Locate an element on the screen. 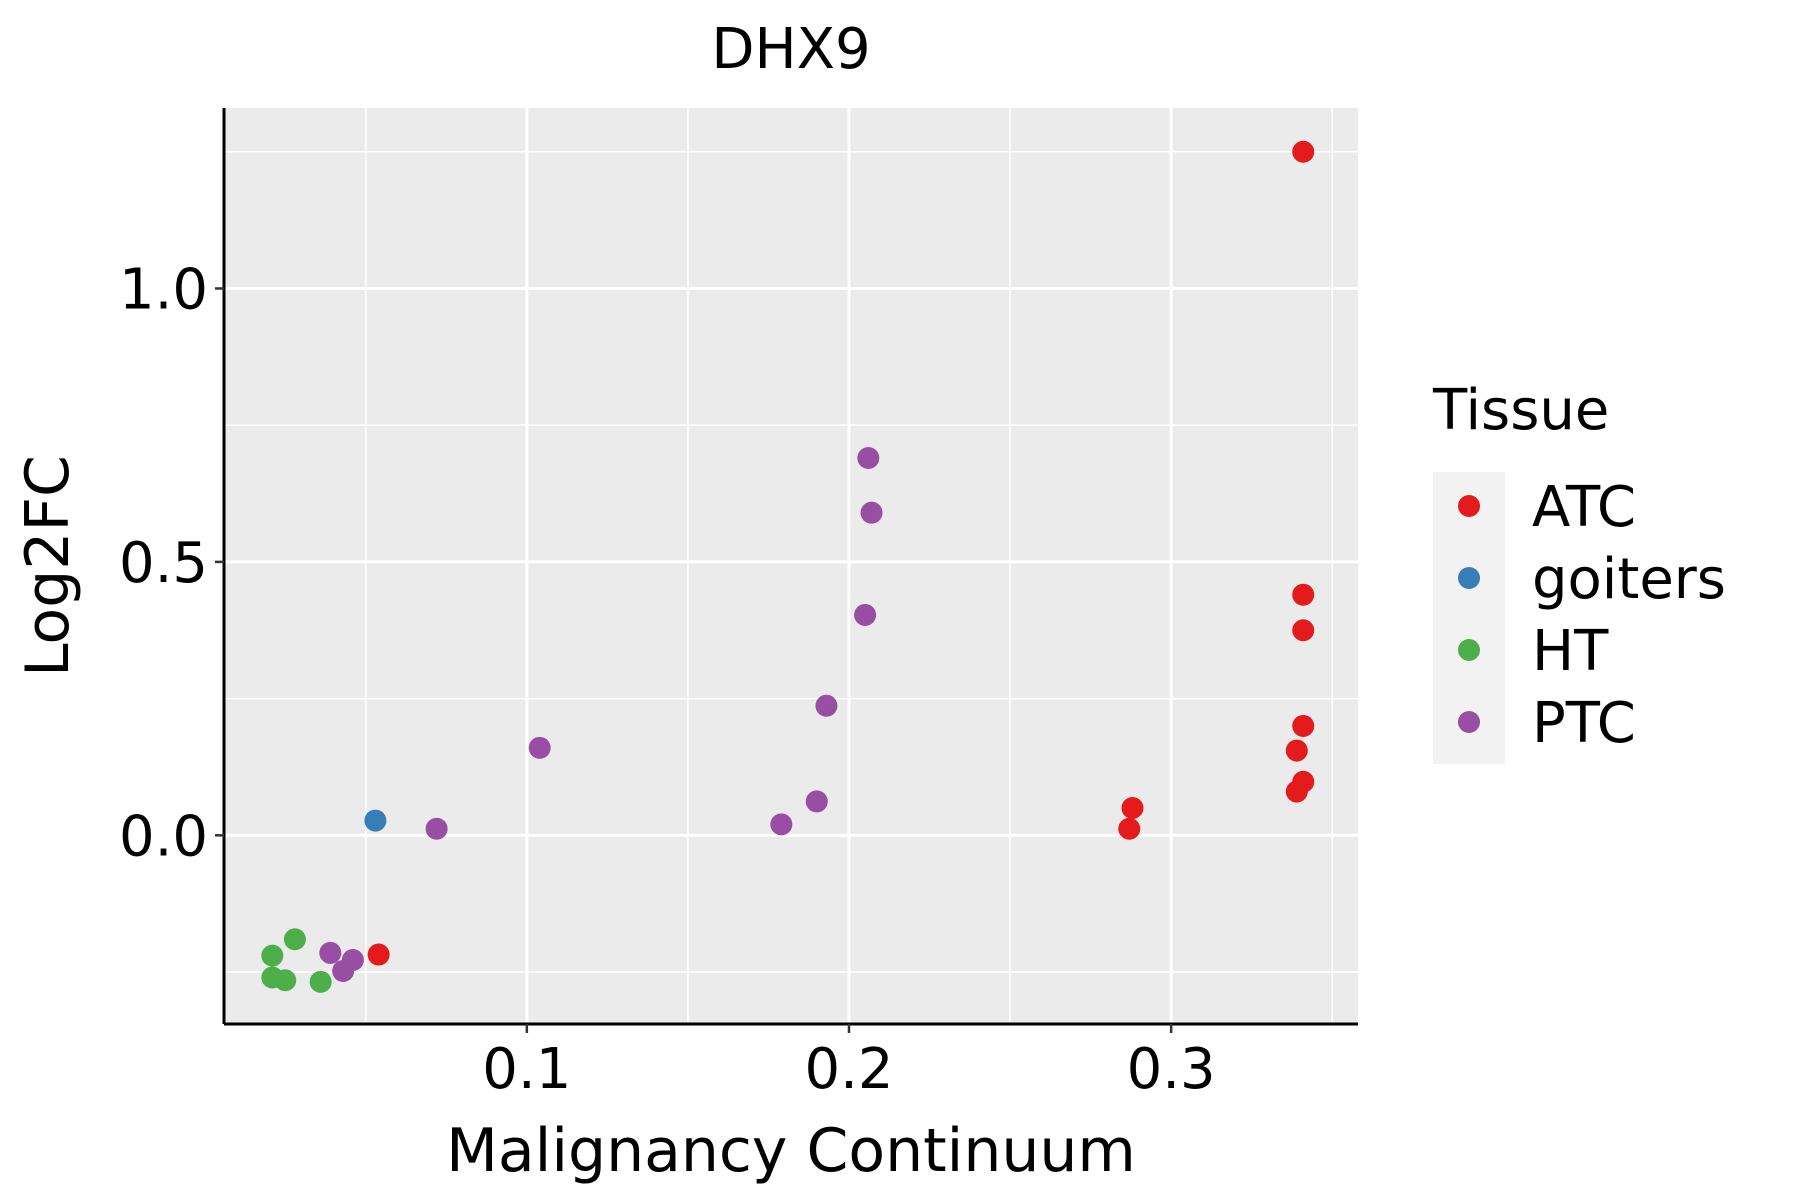  legend-entries: ATC goiters HT PTC is located at coordinates (1592, 615).